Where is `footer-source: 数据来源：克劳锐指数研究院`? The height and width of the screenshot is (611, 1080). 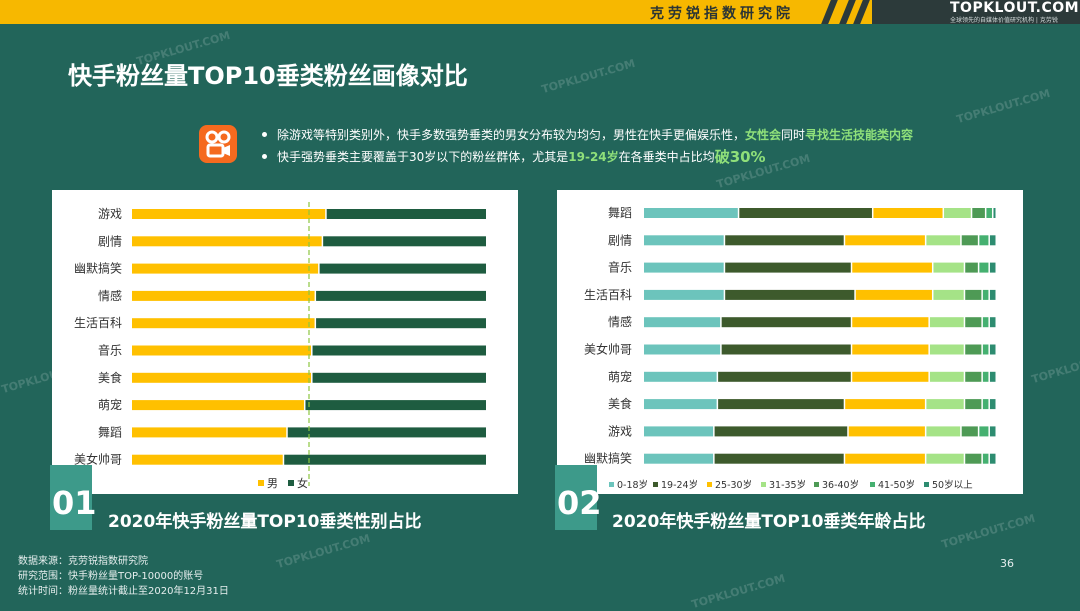
footer-source: 数据来源：克劳锐指数研究院 is located at coordinates (83, 561).